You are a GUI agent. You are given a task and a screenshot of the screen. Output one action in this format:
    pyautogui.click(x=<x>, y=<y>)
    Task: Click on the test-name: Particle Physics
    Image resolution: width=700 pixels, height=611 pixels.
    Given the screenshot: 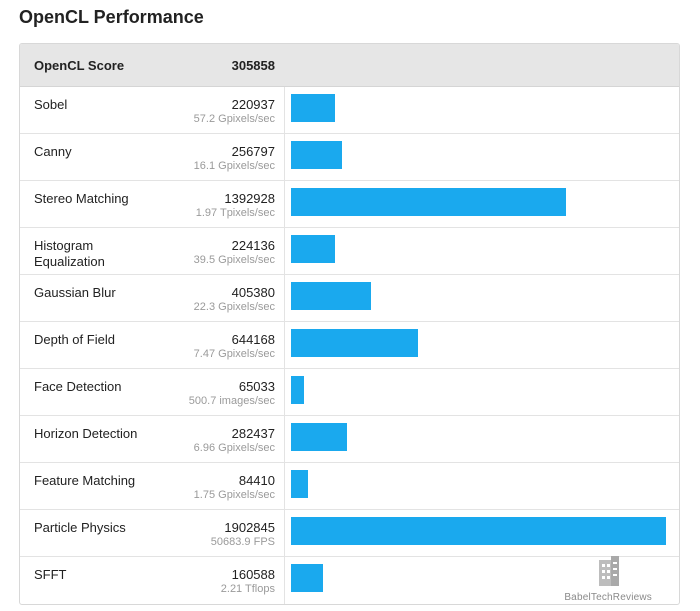 What is the action you would take?
    pyautogui.click(x=80, y=527)
    